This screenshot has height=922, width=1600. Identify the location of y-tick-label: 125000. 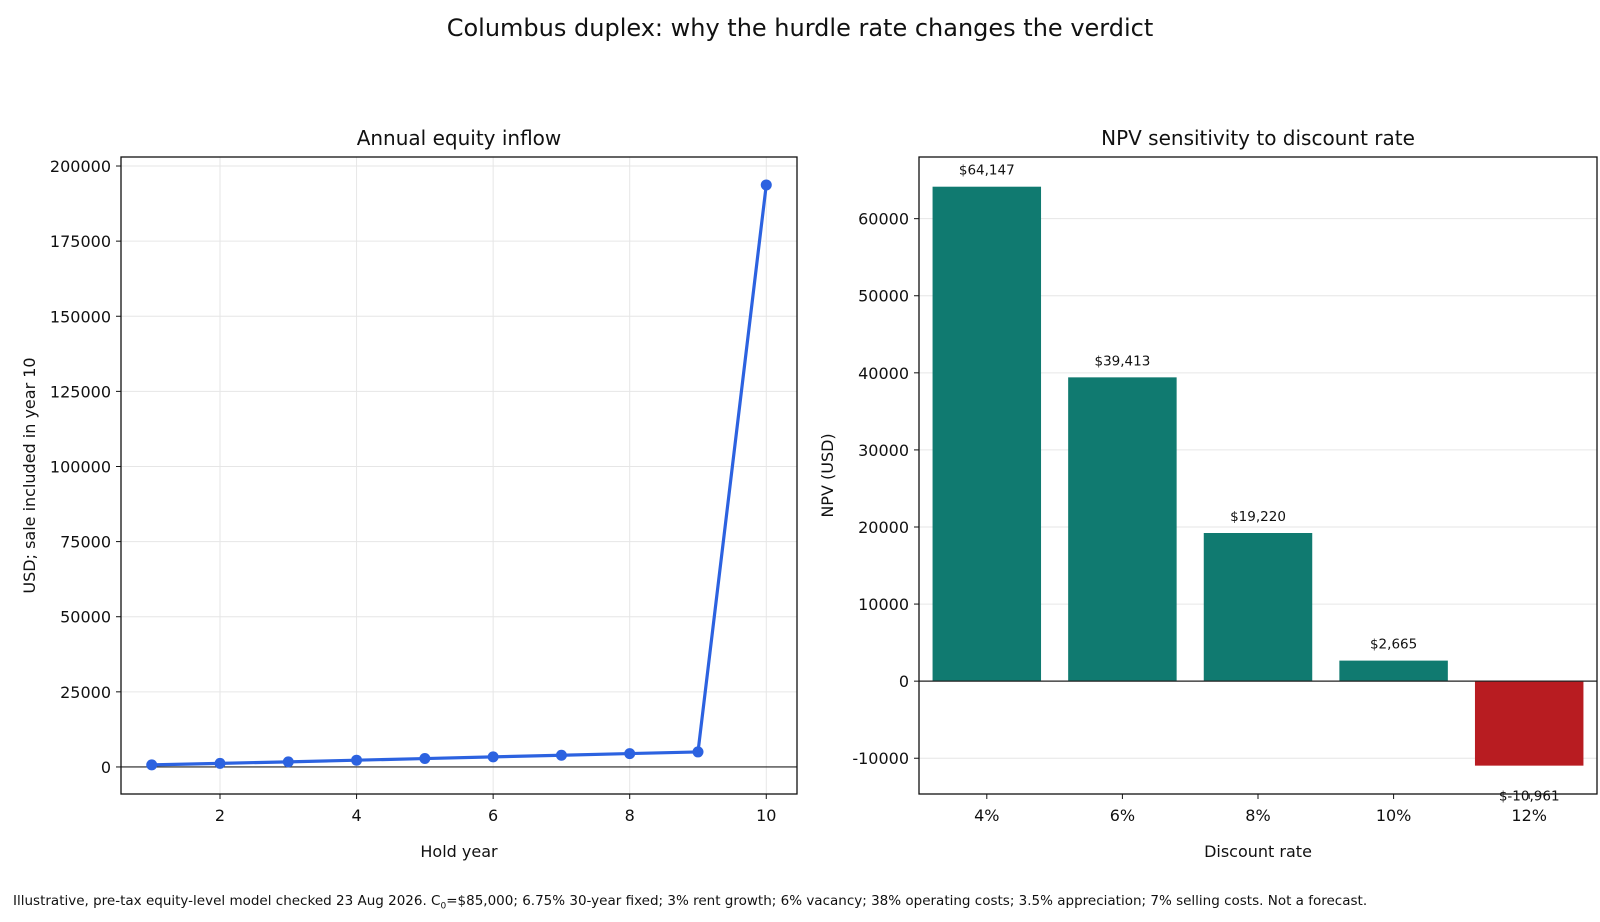
(80, 391).